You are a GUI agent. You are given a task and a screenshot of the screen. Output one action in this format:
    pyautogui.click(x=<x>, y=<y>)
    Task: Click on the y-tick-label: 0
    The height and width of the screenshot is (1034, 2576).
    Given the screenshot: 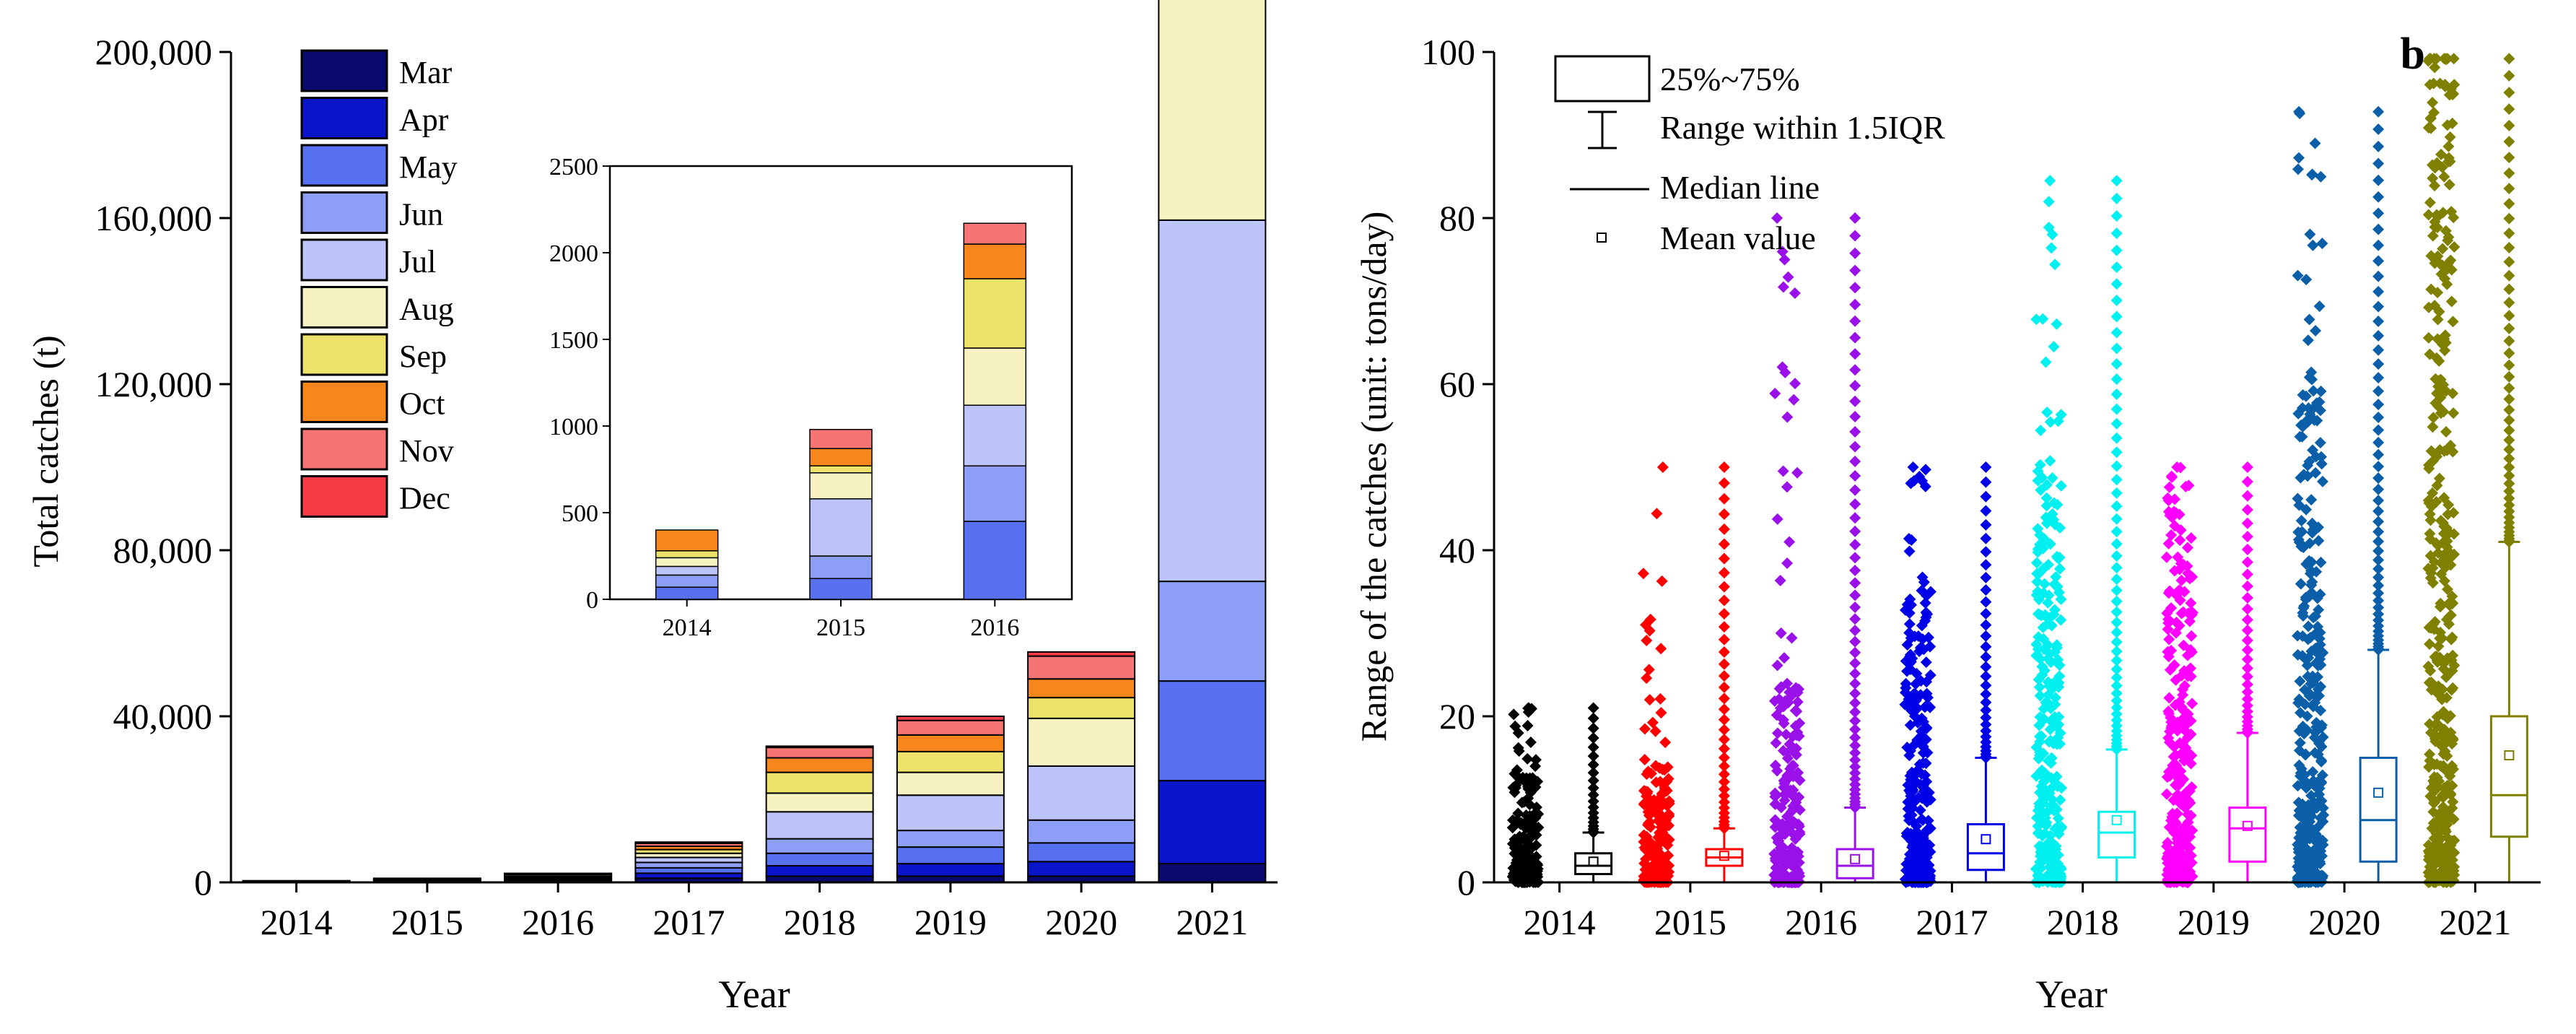 What is the action you would take?
    pyautogui.click(x=203, y=882)
    